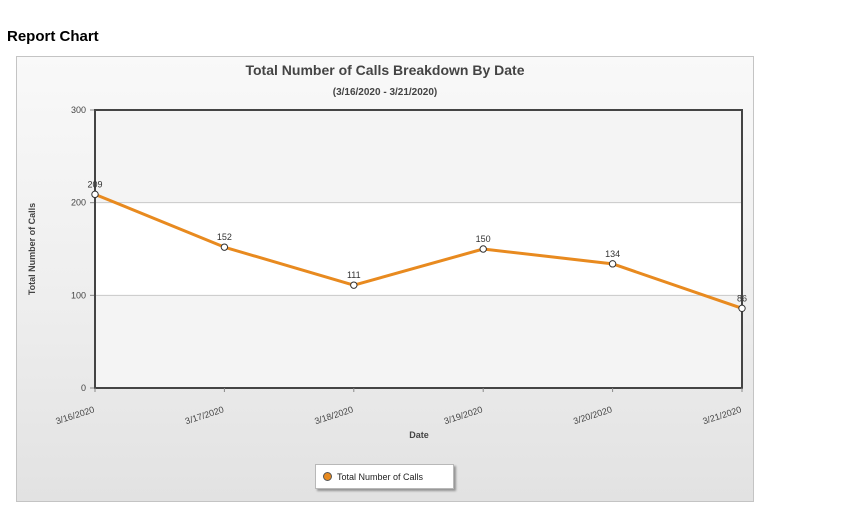  Describe the element at coordinates (78, 203) in the screenshot. I see `y-tick-label: 200` at that location.